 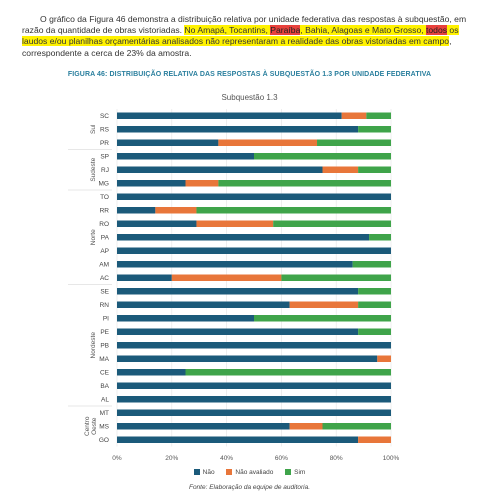 I want to click on x-tick-label: 100%, so click(x=391, y=458).